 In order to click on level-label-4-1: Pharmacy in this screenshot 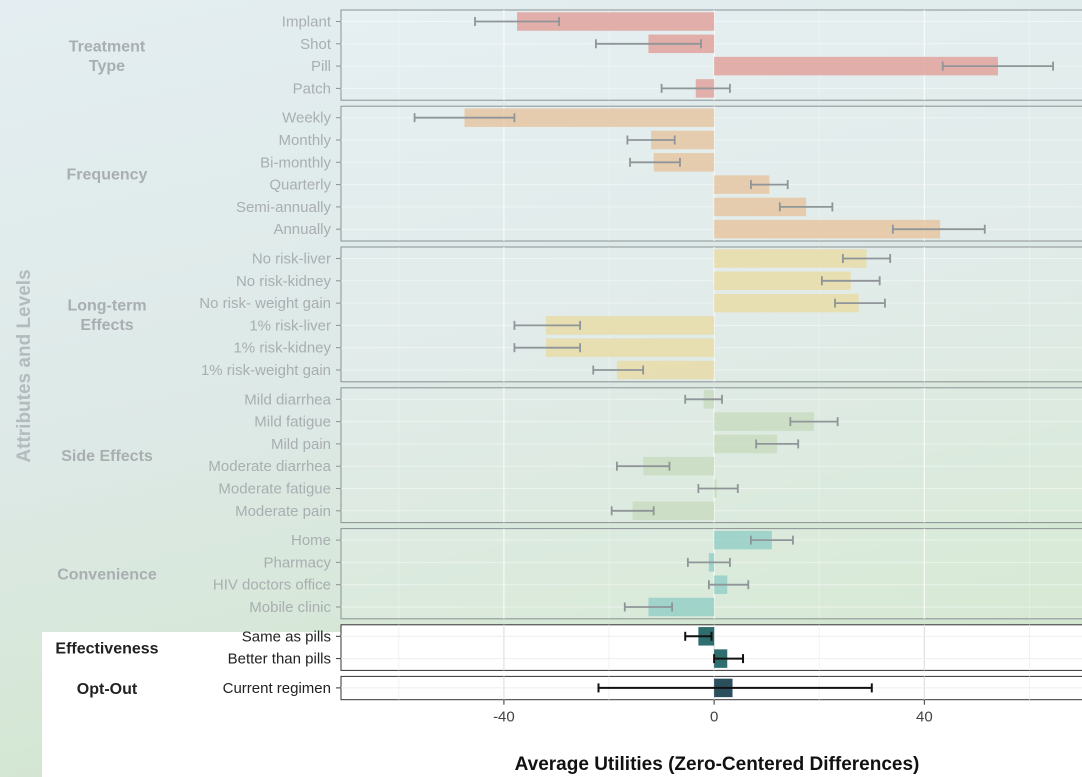, I will do `click(297, 562)`.